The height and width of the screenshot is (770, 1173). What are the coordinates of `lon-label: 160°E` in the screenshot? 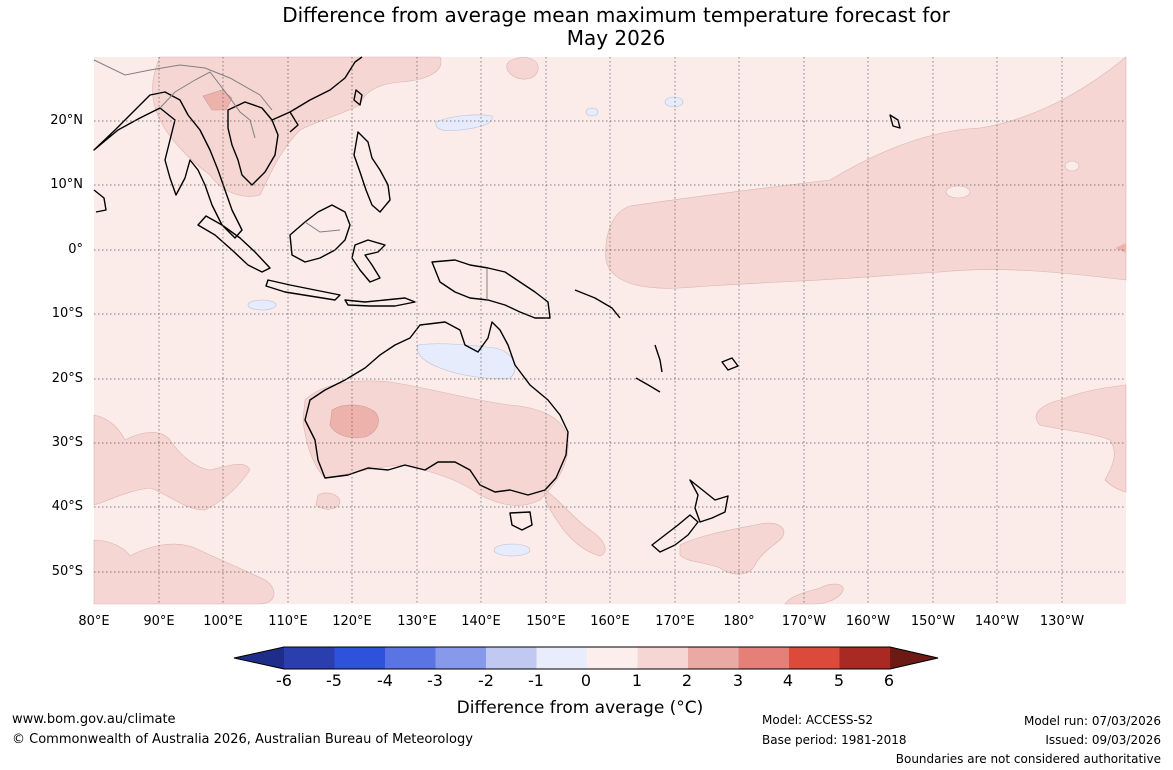 It's located at (610, 621).